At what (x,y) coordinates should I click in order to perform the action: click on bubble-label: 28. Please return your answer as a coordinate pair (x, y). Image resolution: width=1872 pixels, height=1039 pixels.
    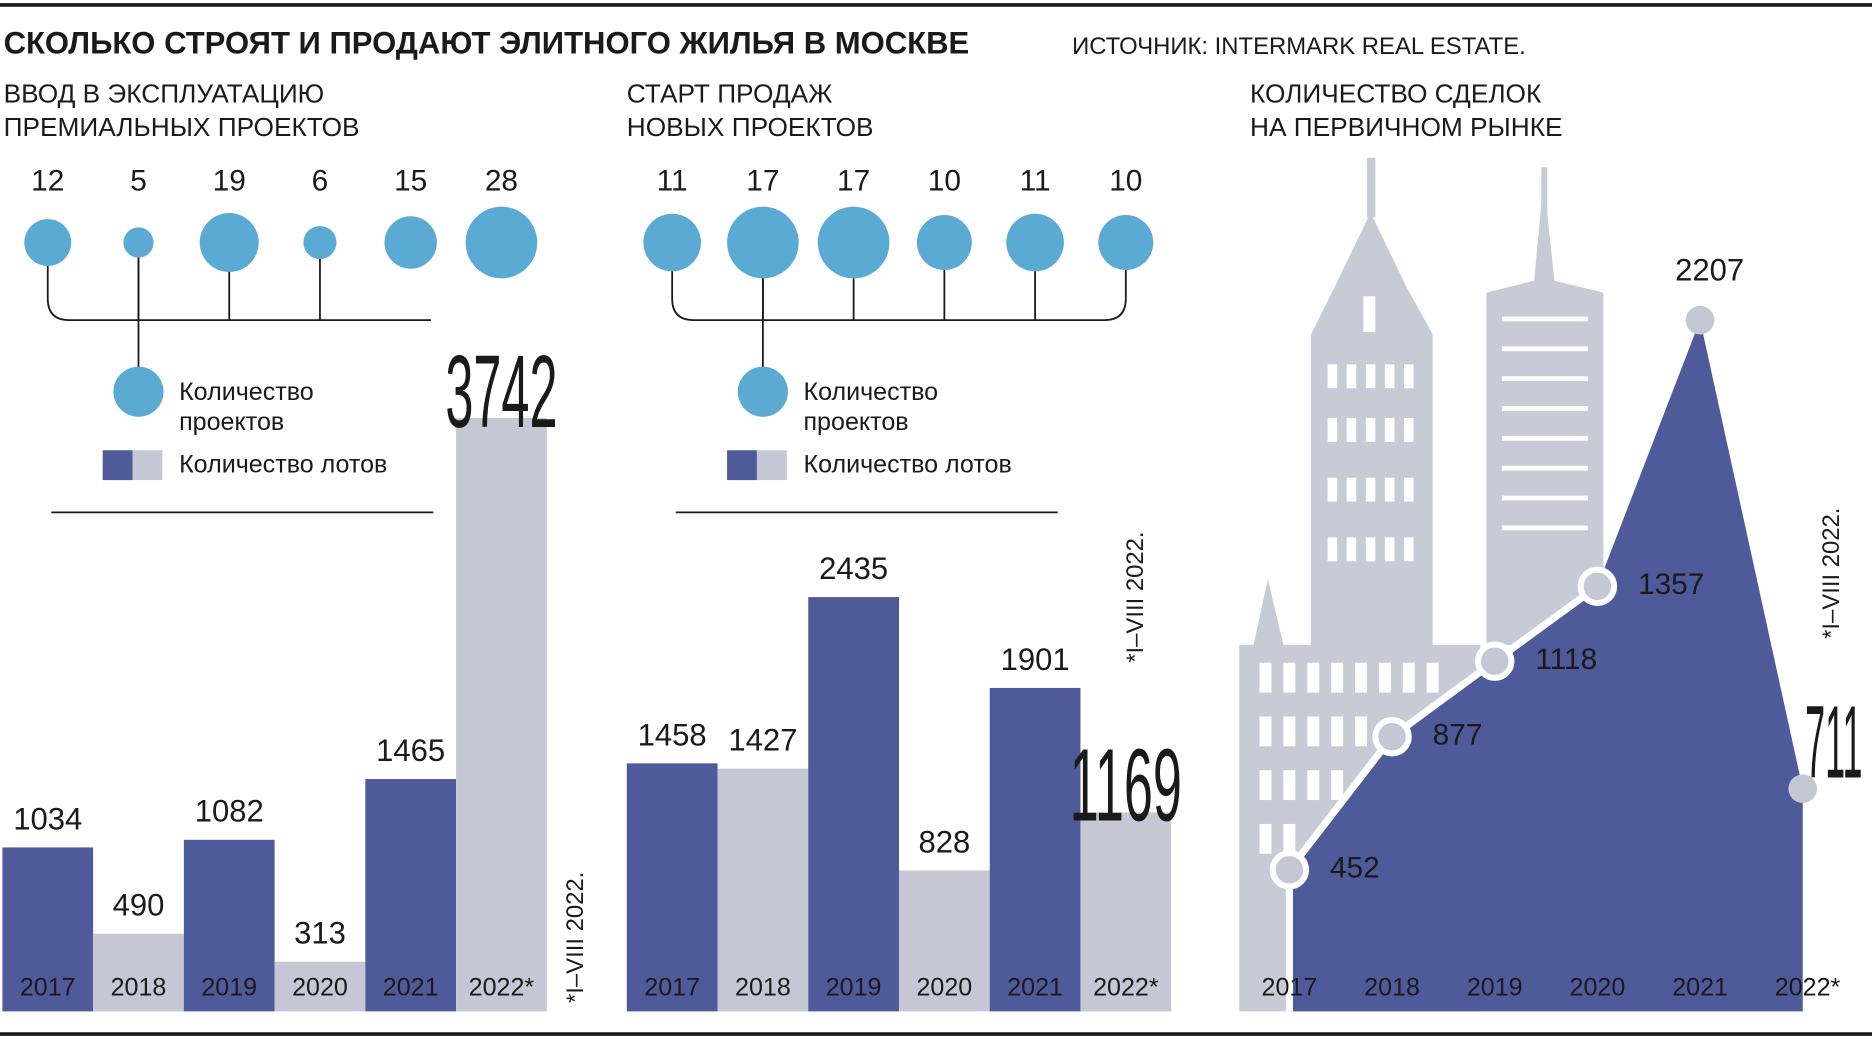
    Looking at the image, I should click on (501, 181).